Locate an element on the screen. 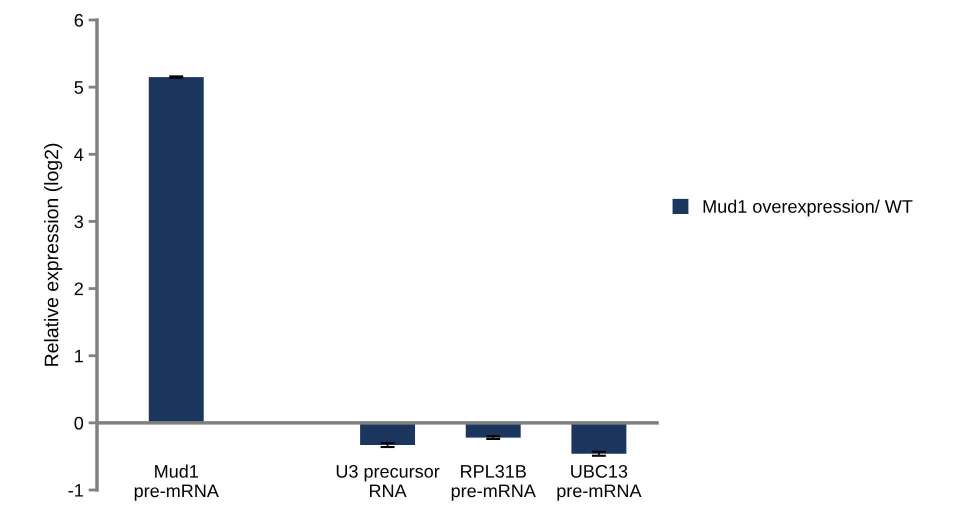  y-tick-label: 6 is located at coordinates (79, 20).